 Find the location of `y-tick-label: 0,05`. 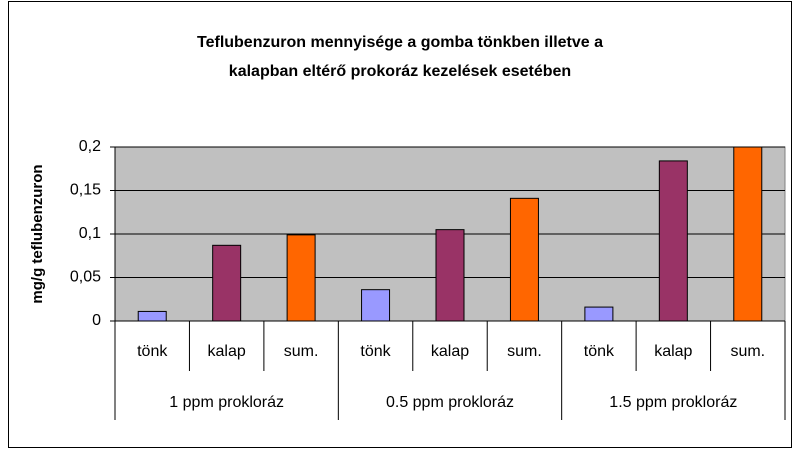

y-tick-label: 0,05 is located at coordinates (85, 277).